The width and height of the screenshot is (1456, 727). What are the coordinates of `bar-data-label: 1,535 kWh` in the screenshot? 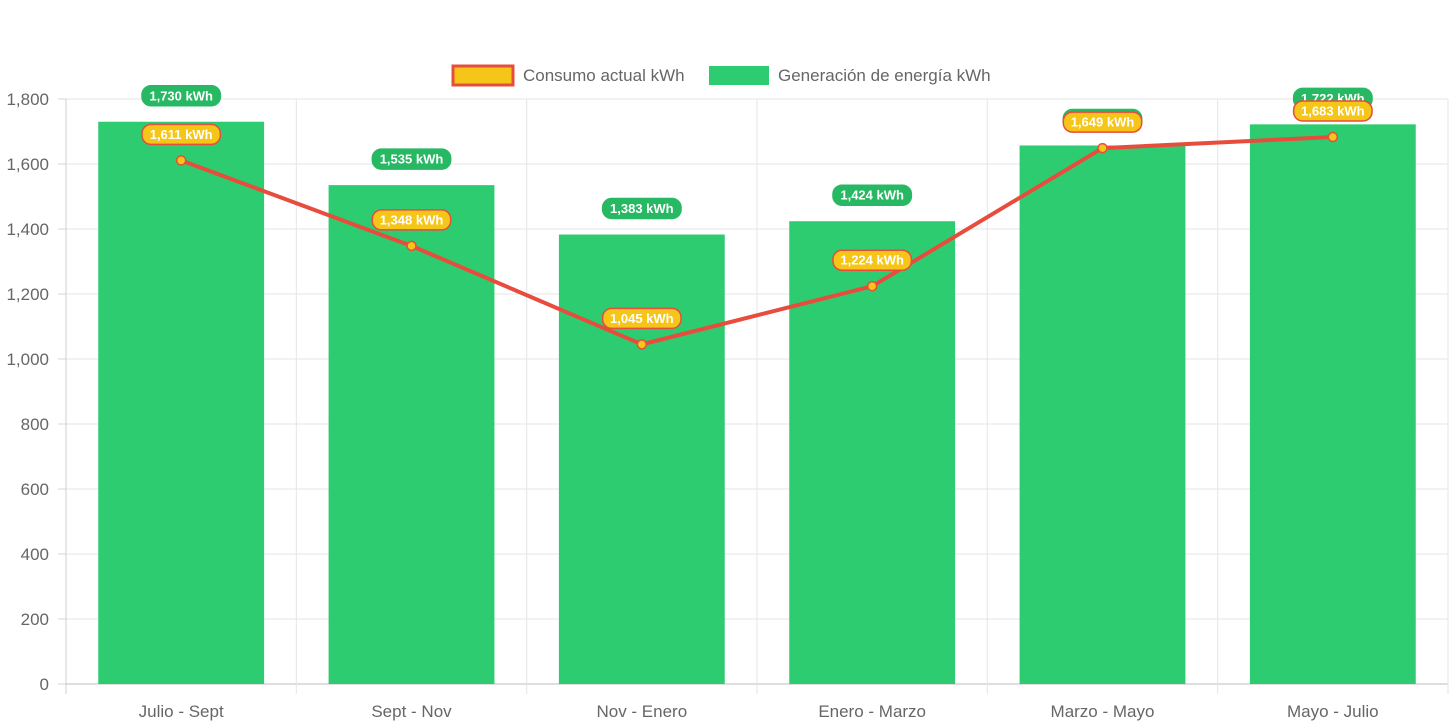 It's located at (412, 159).